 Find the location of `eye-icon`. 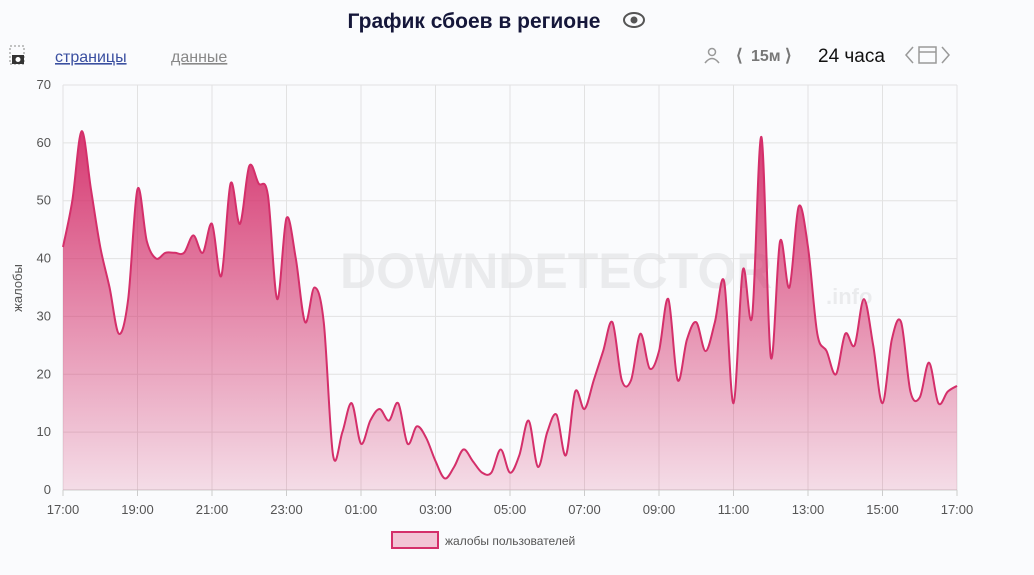

eye-icon is located at coordinates (634, 20).